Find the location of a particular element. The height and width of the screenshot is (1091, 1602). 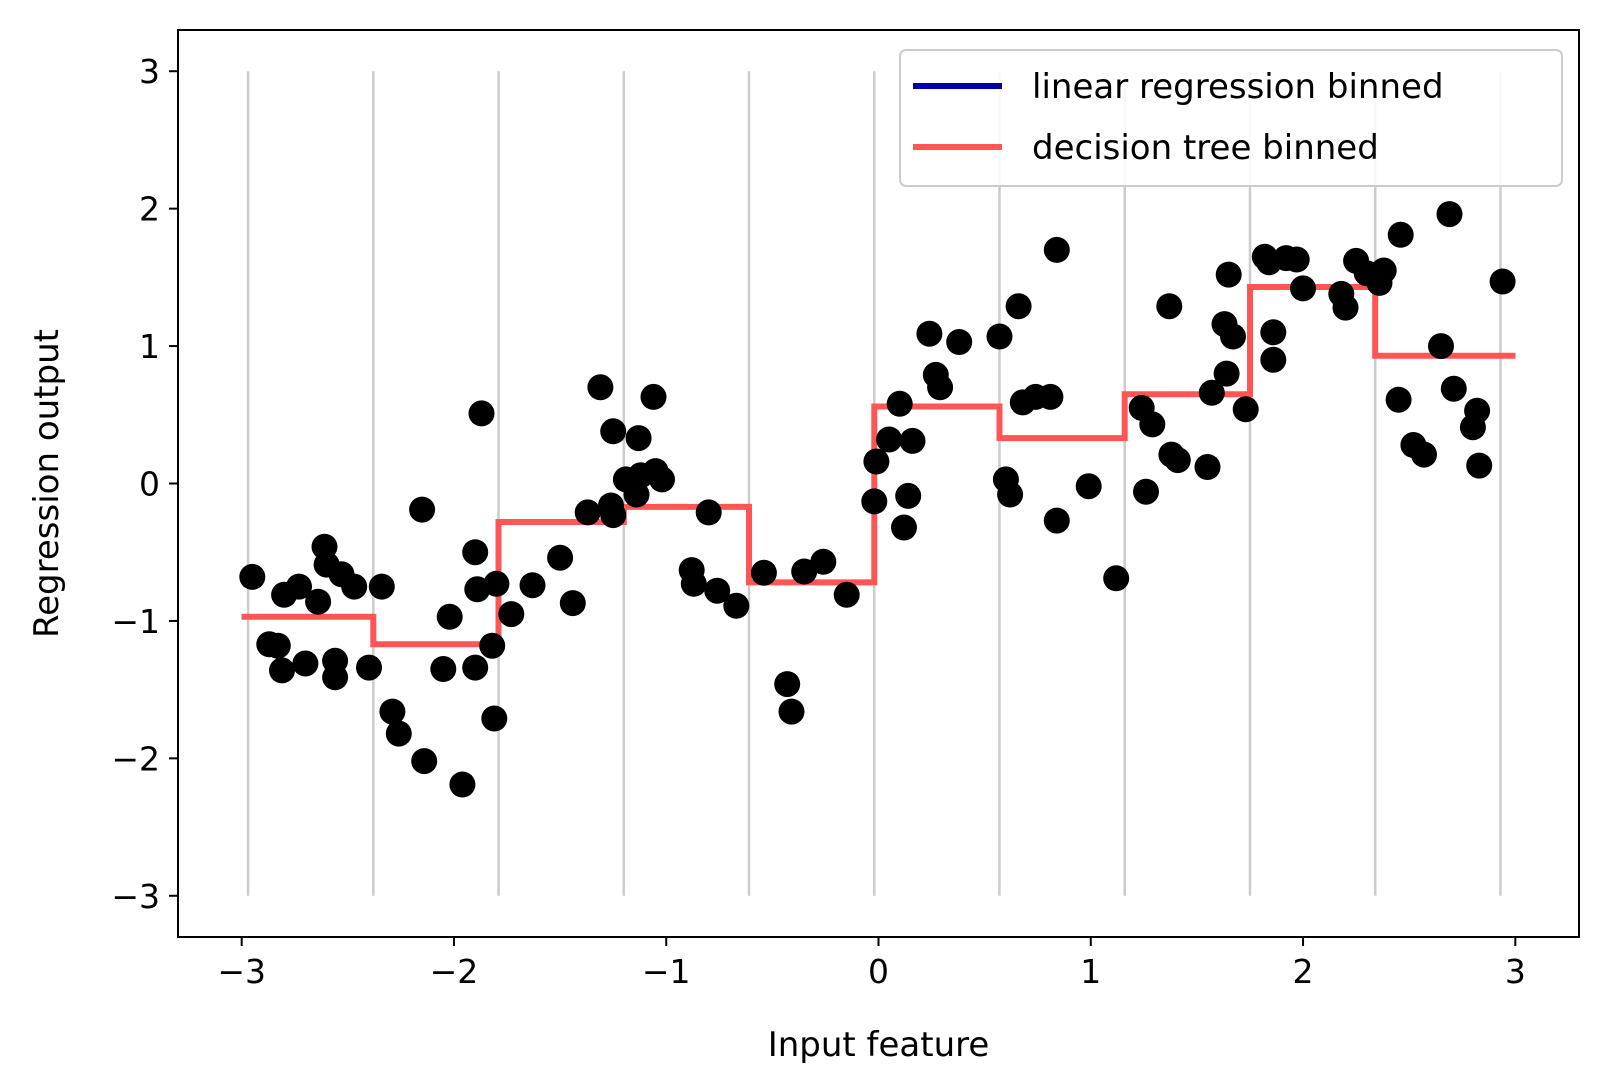

y-axis-ticks: −3 −2 −1 0 1 2 3 is located at coordinates (144, 484).